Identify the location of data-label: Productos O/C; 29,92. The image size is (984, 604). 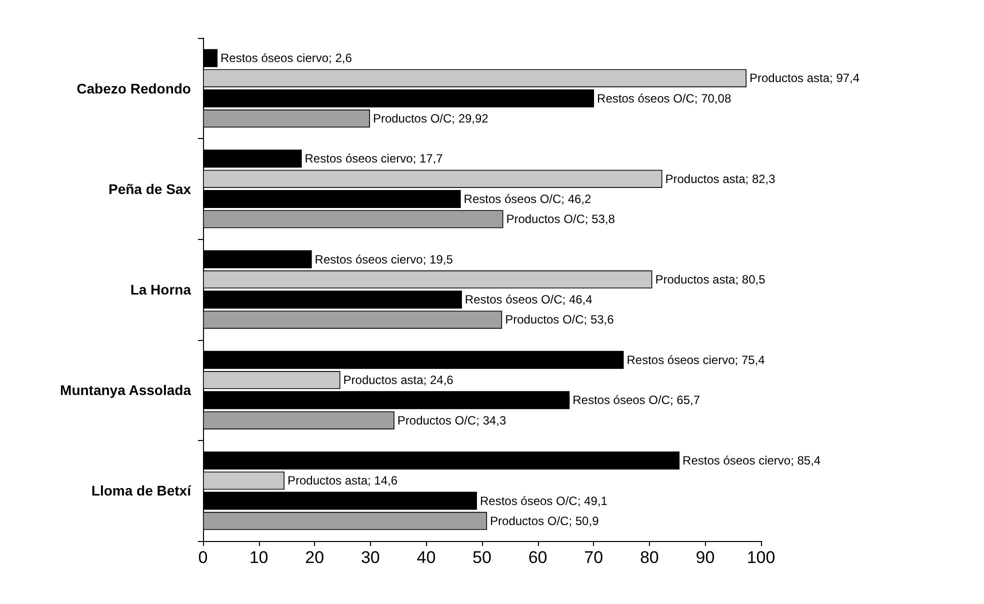
(430, 119).